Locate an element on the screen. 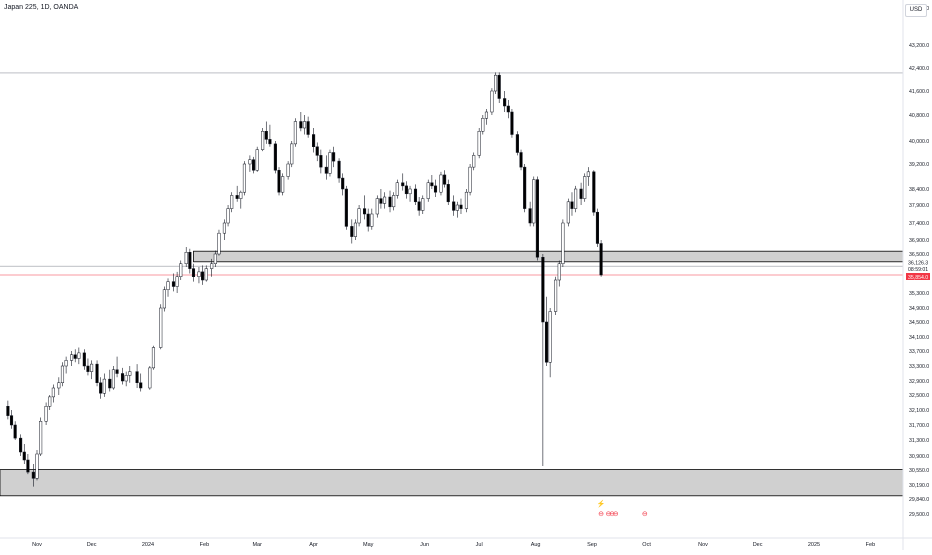 The image size is (932, 555). x-tick-label: Jul is located at coordinates (479, 545).